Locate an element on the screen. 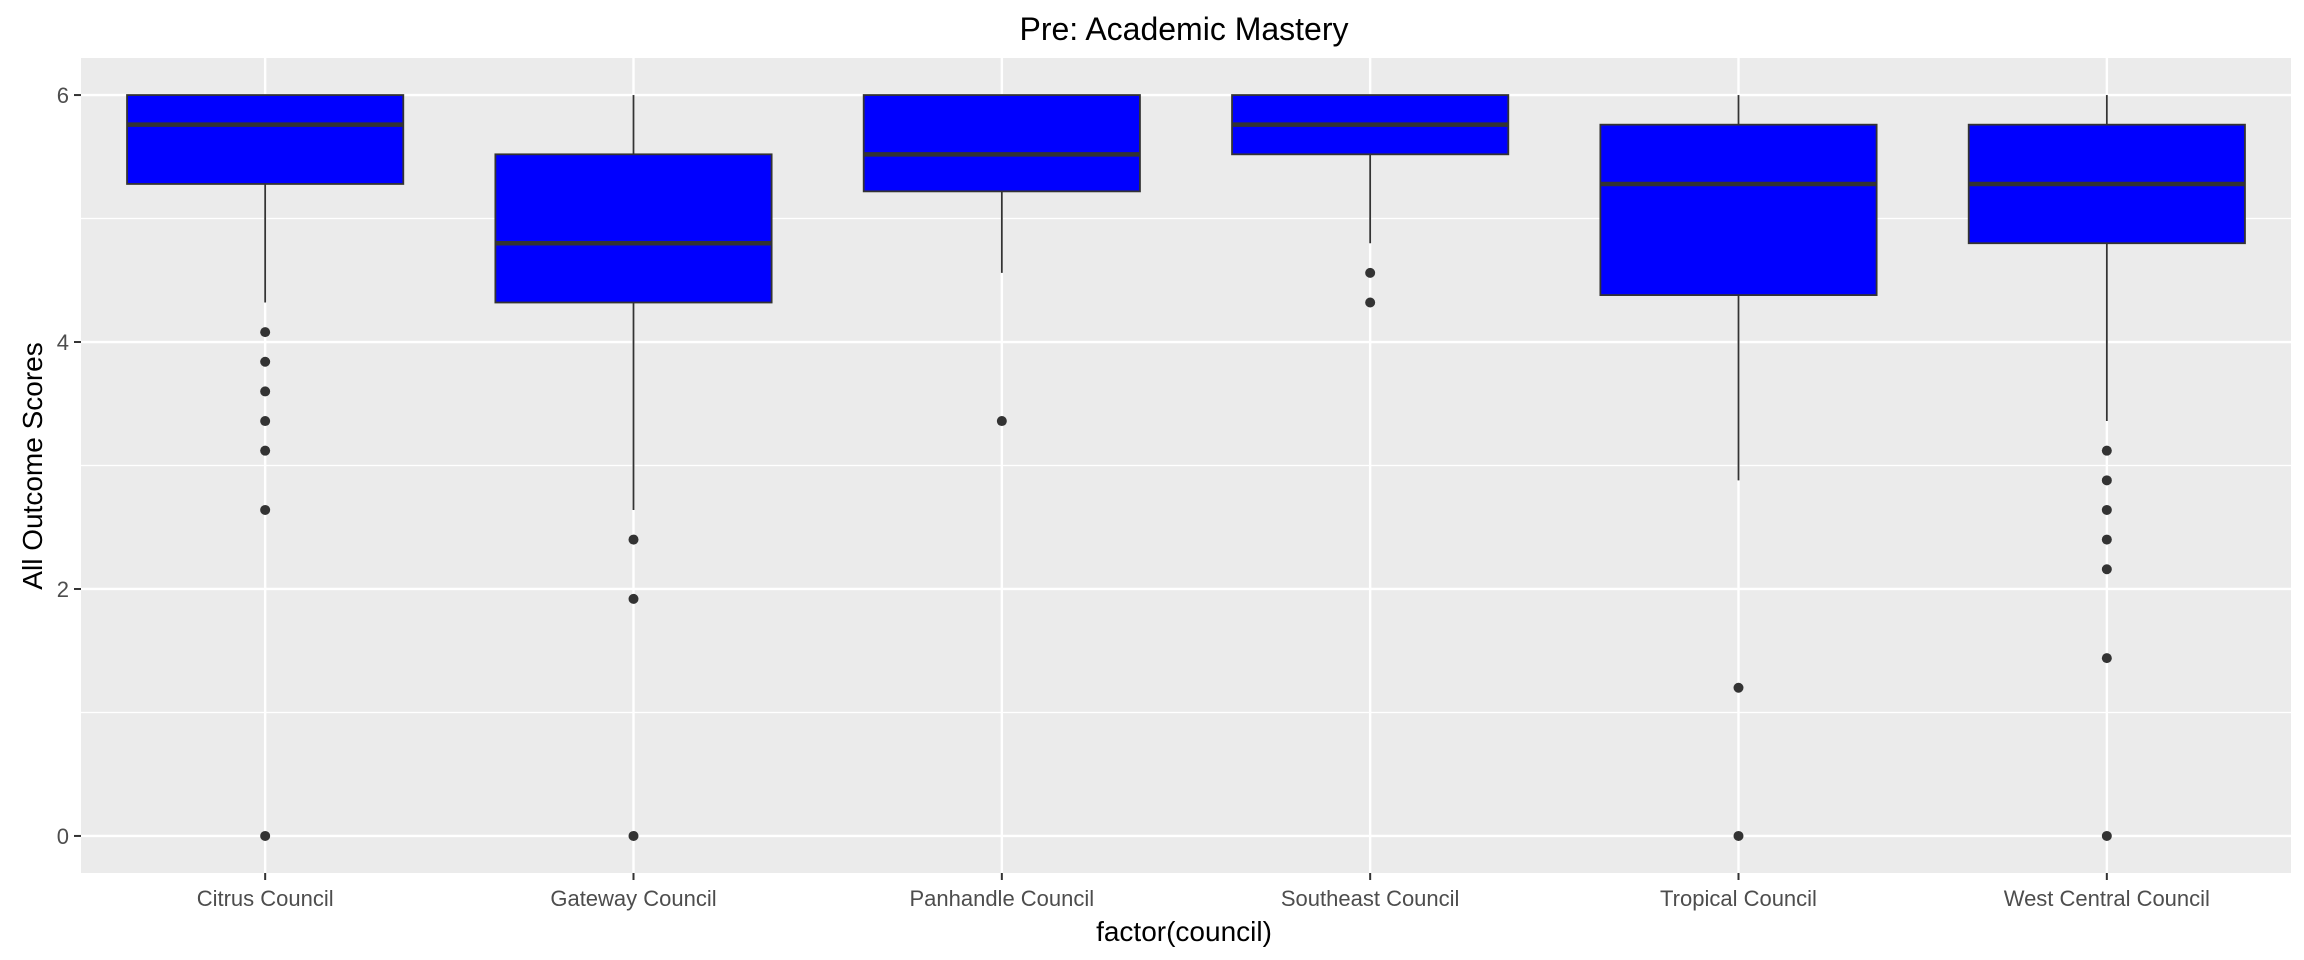 Image resolution: width=2304 pixels, height=960 pixels. x-axis-title: factor(council) is located at coordinates (1184, 931).